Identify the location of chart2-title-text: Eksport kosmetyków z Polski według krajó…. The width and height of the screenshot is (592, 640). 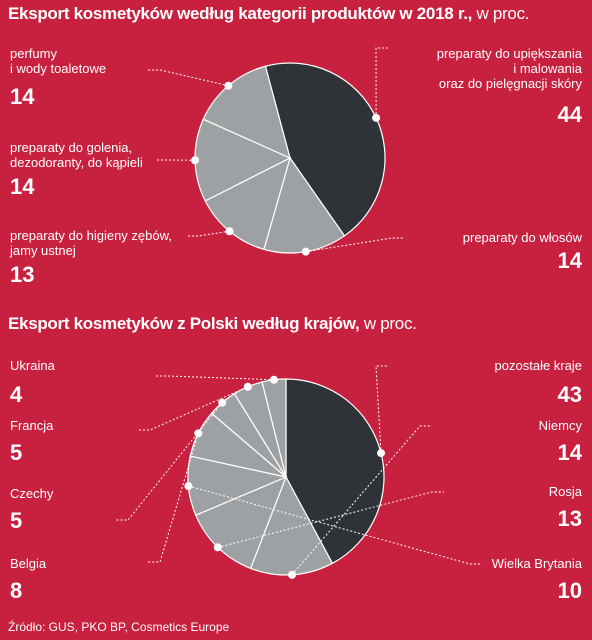
(184, 323).